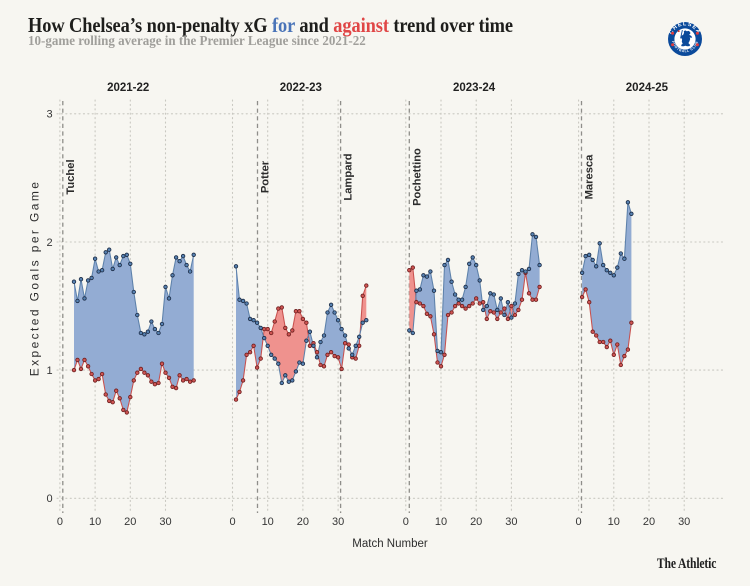 The image size is (750, 586). What do you see at coordinates (49, 371) in the screenshot?
I see `svg-text: 1` at bounding box center [49, 371].